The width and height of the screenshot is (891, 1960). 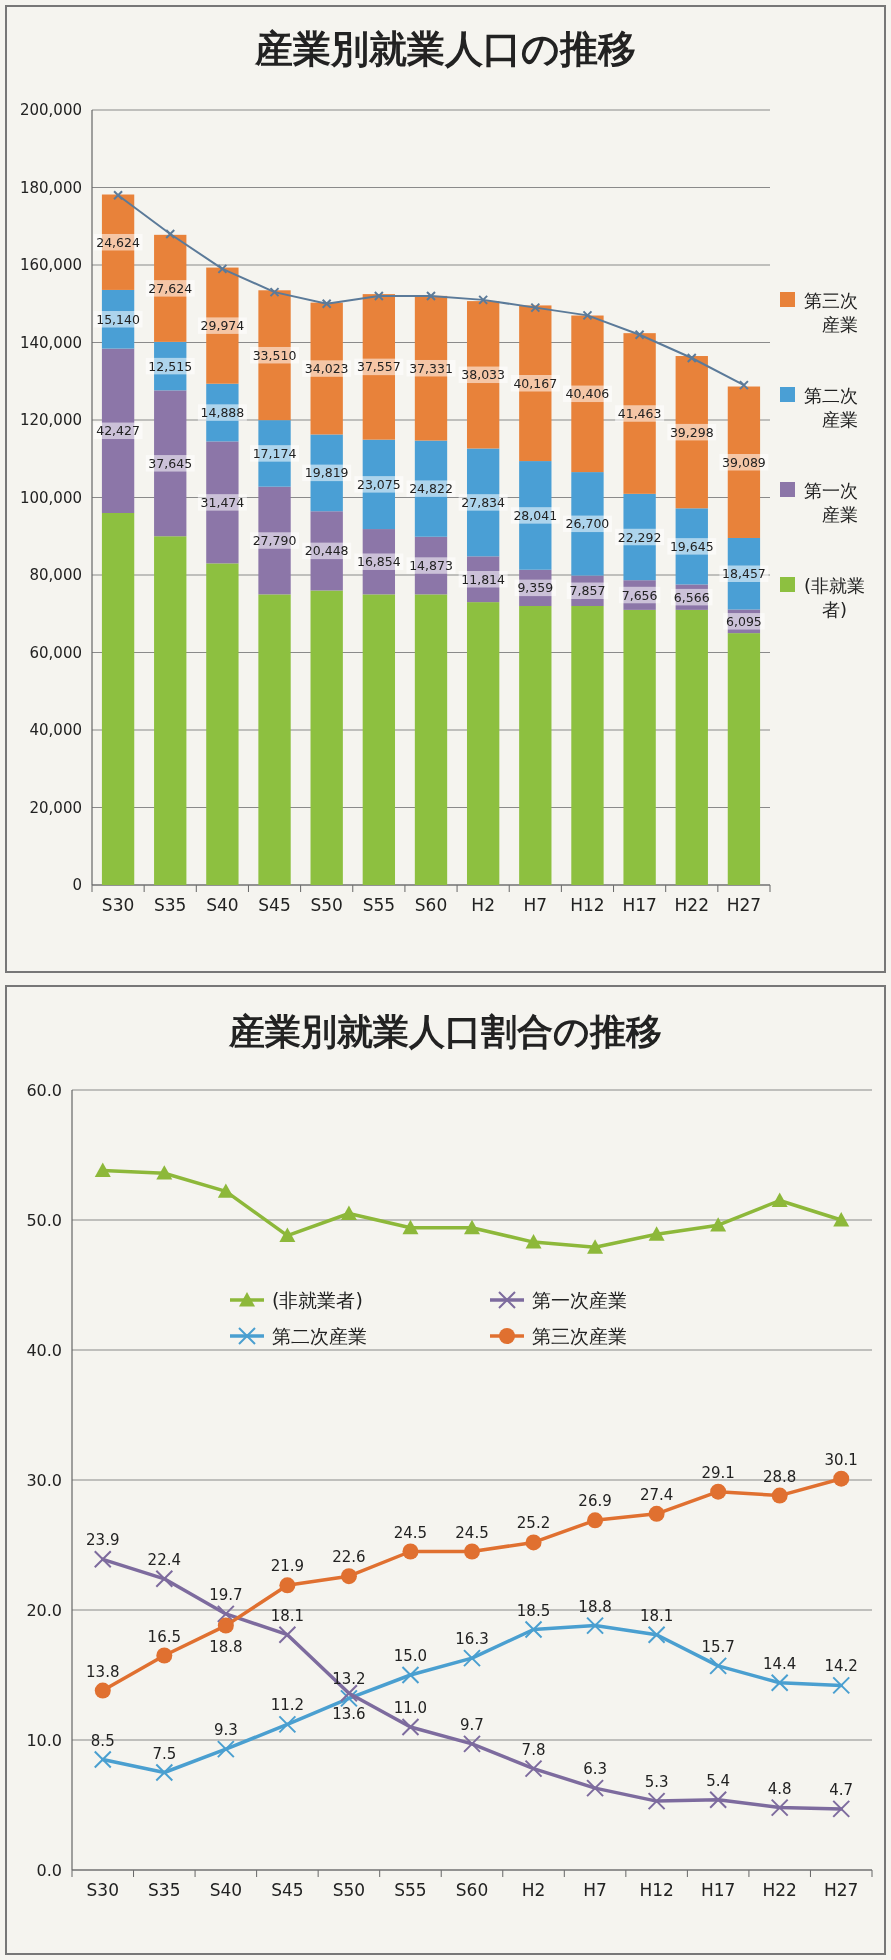 I want to click on data-label: 27,834, so click(x=483, y=502).